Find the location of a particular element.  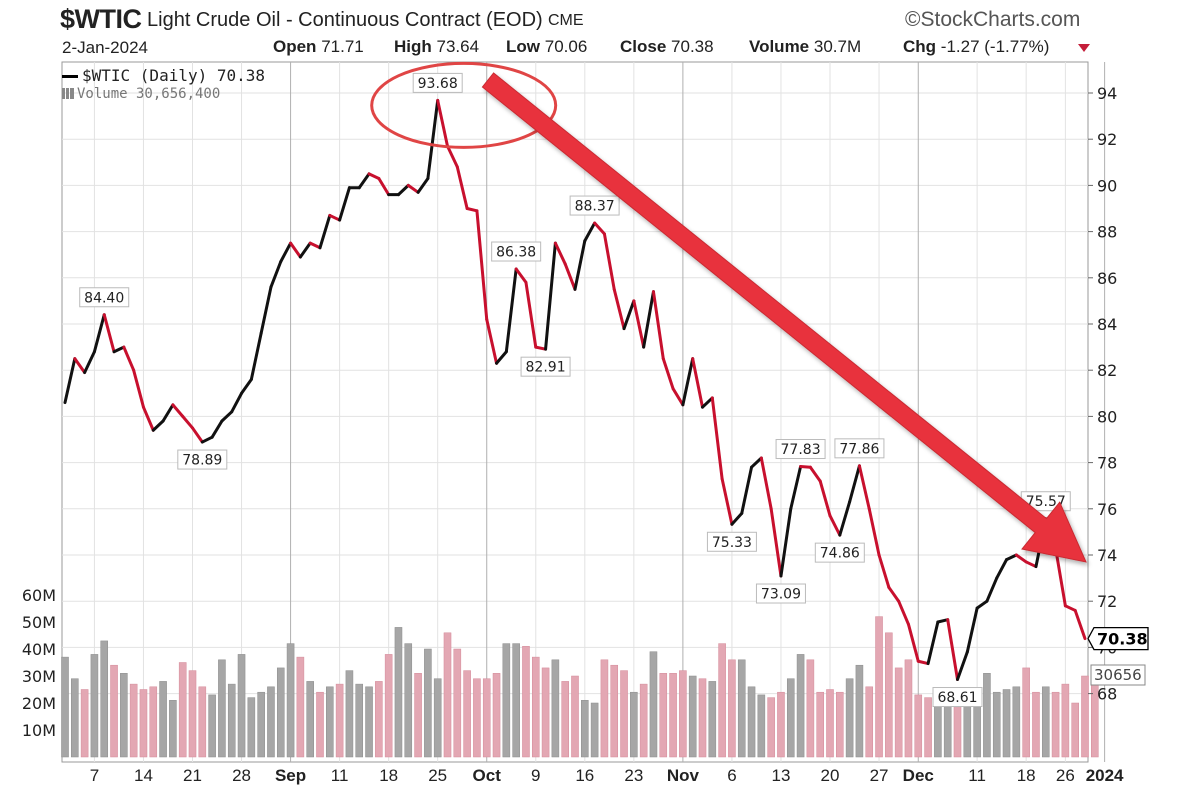

price-label: 88.37 is located at coordinates (594, 205).